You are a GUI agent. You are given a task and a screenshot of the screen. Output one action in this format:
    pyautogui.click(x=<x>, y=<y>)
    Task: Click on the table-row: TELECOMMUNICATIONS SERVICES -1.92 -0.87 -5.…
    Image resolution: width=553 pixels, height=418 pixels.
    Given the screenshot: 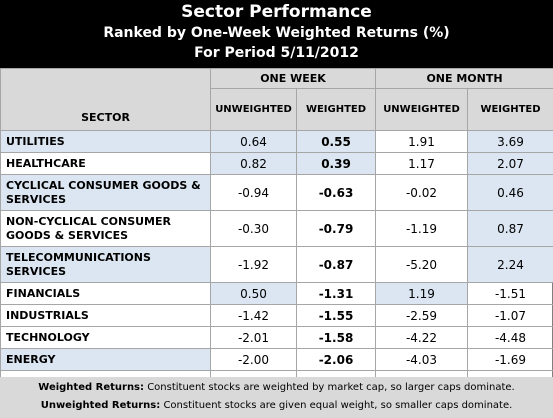 What is the action you would take?
    pyautogui.click(x=276, y=264)
    